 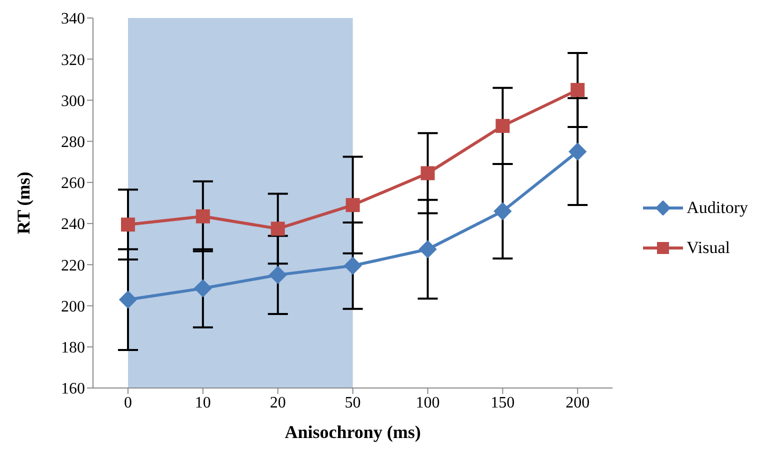 I want to click on y-tick-label: 320, so click(x=73, y=60).